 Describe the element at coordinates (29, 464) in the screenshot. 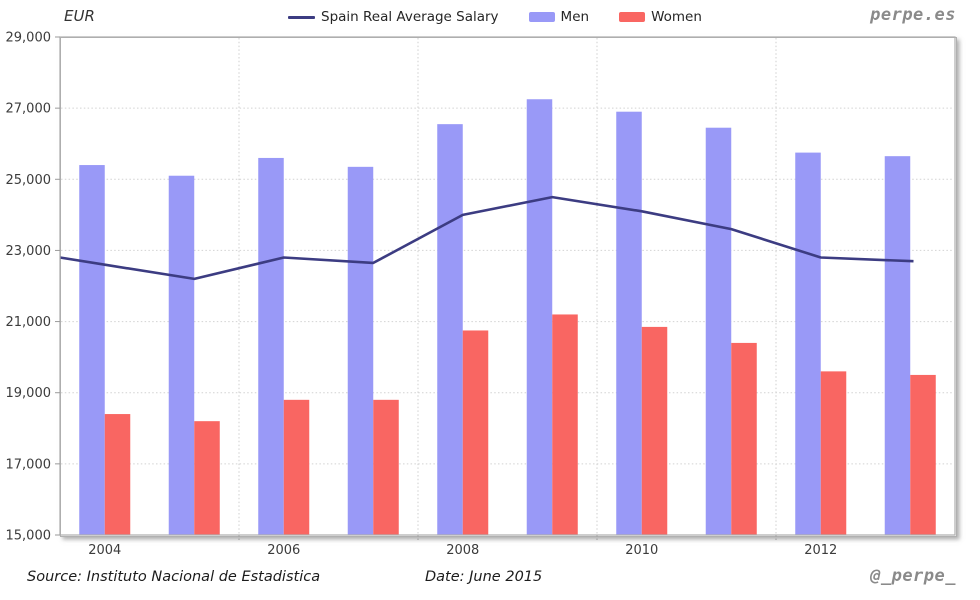

I see `y-tick-label: 17,000` at that location.